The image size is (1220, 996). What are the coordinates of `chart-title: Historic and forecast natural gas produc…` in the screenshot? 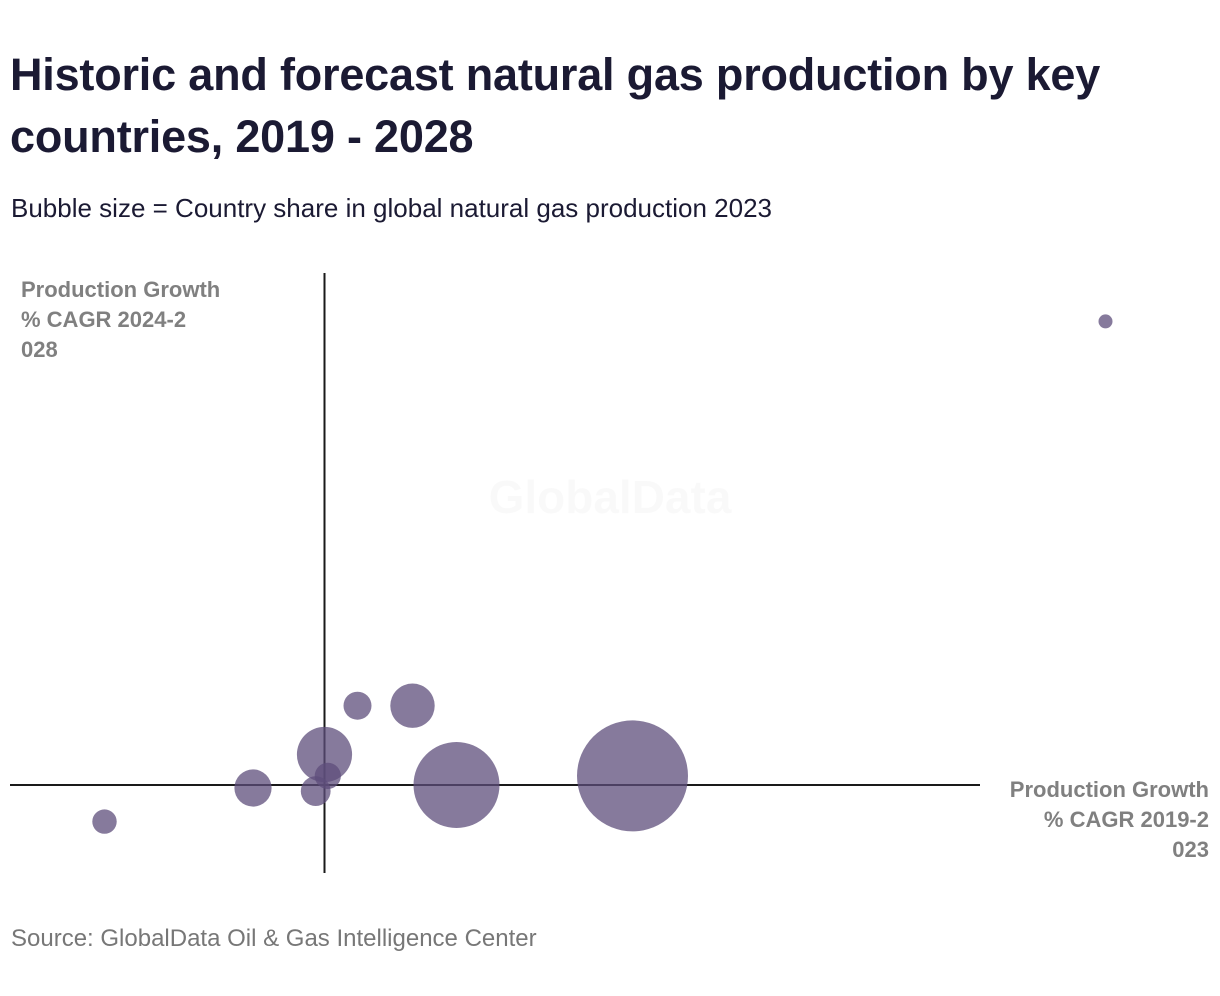 It's located at (555, 105).